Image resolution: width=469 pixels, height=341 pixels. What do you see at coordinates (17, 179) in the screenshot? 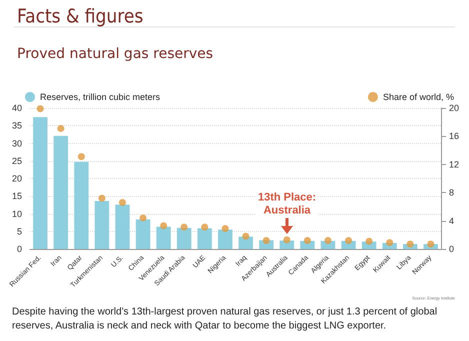
I see `y-tick-label: 20` at bounding box center [17, 179].